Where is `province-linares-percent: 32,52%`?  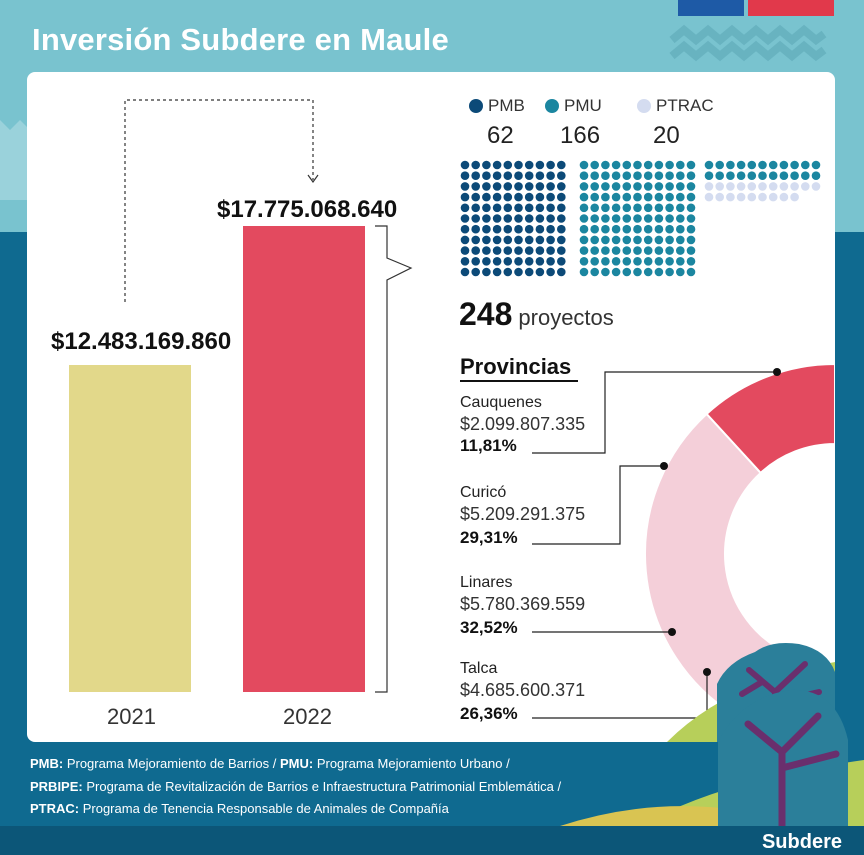
province-linares-percent: 32,52% is located at coordinates (489, 627).